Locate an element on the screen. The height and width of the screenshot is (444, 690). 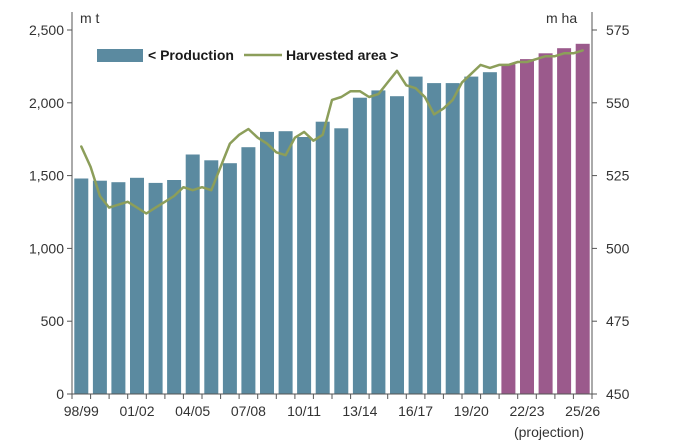
left-tick-label: 2,000 is located at coordinates (46, 103).